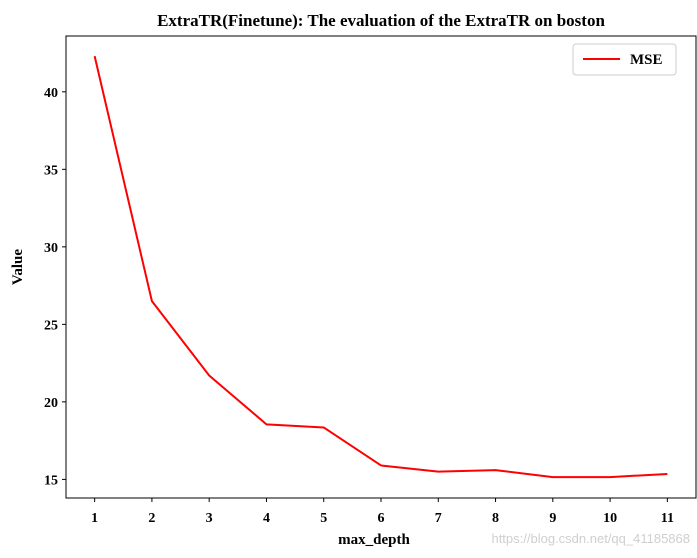 The image size is (697, 558). Describe the element at coordinates (610, 518) in the screenshot. I see `x-tick-label: 10` at that location.